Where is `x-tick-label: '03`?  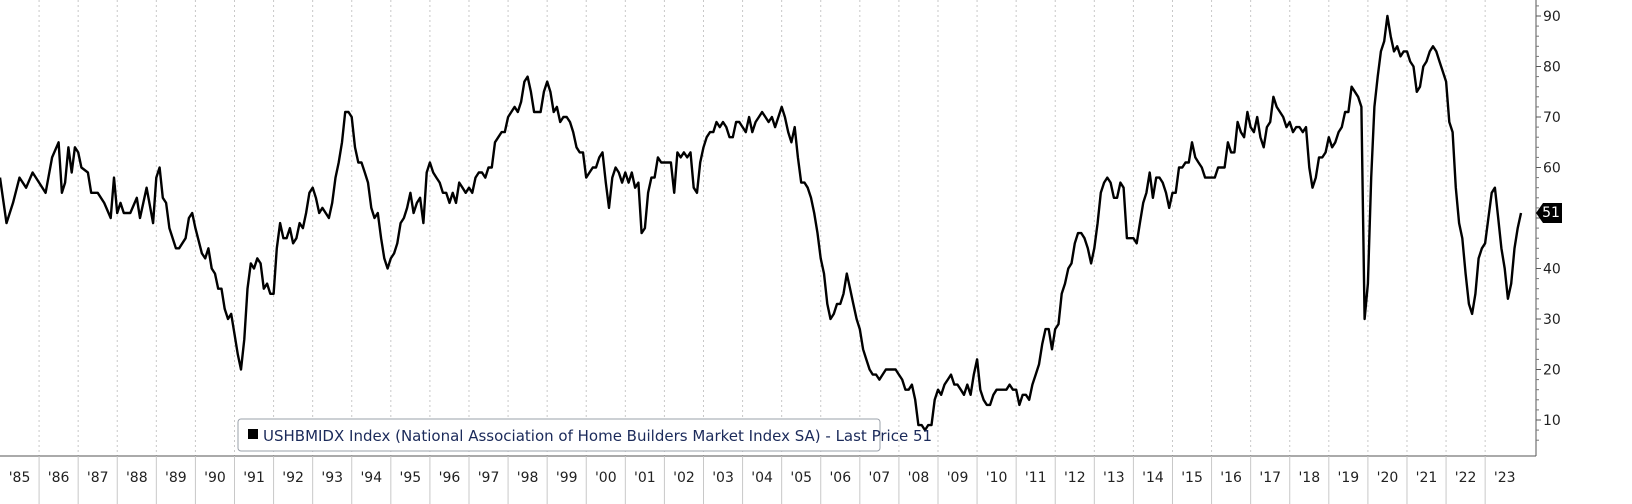
x-tick-label: '03 is located at coordinates (723, 478).